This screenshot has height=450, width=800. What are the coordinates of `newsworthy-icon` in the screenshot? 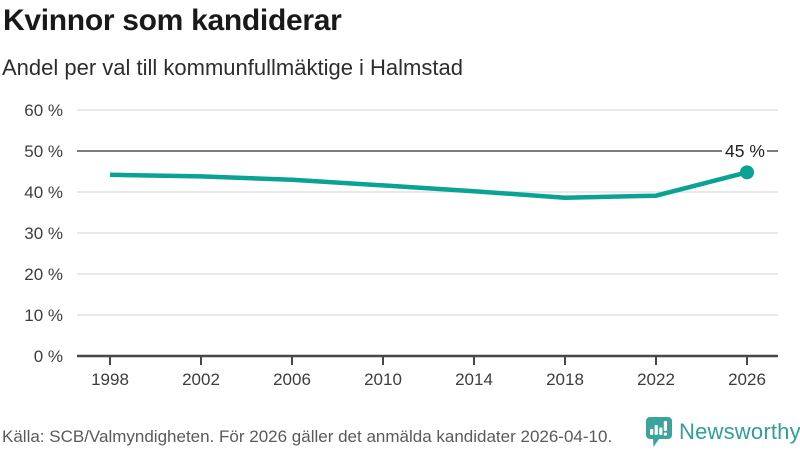 It's located at (659, 432).